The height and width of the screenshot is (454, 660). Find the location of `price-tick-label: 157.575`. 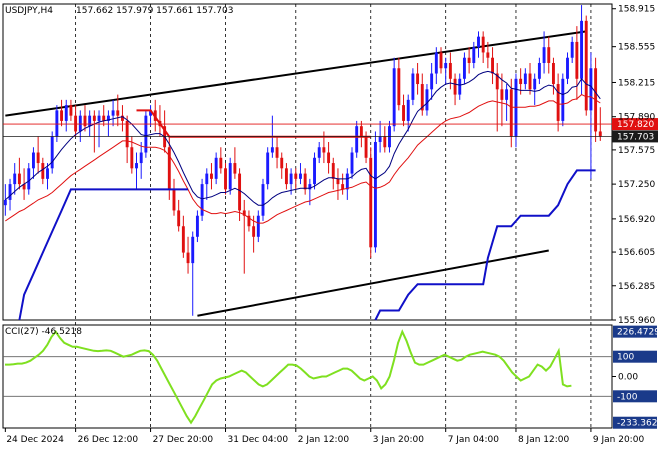

price-tick-label: 157.575 is located at coordinates (636, 151).